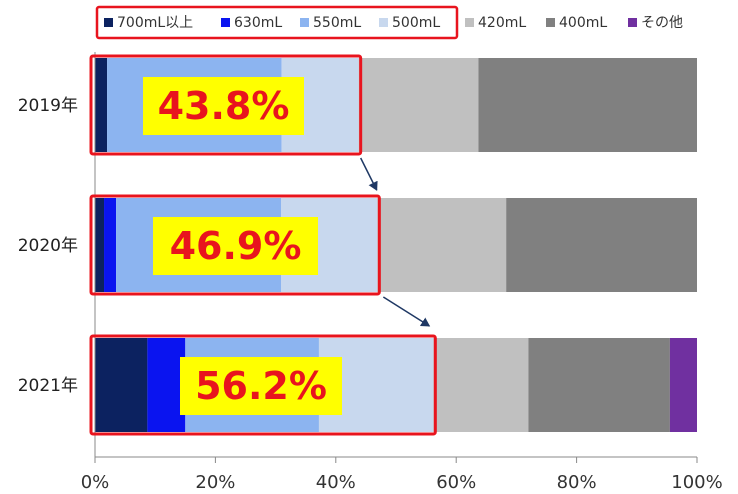  Describe the element at coordinates (336, 482) in the screenshot. I see `x-tick-label: 40%` at that location.